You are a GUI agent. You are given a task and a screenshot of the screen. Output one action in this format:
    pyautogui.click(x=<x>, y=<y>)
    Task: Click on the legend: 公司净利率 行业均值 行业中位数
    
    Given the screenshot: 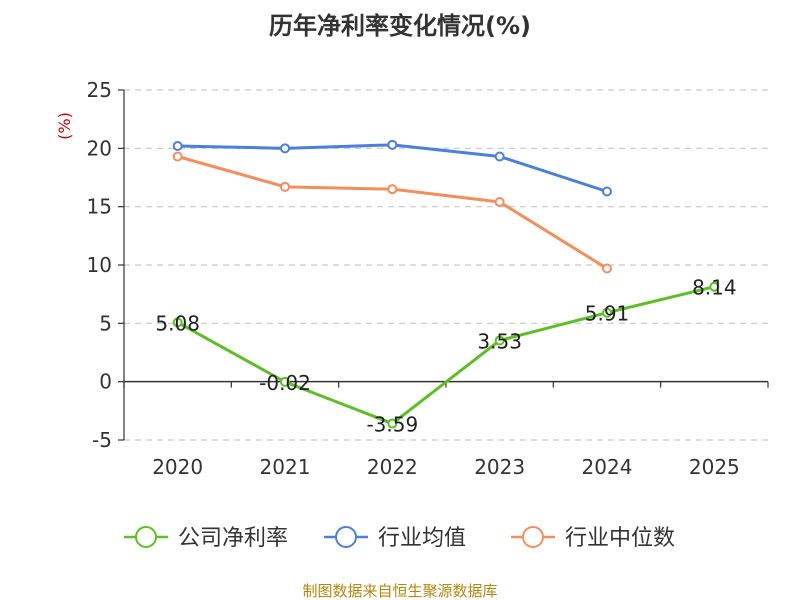 What is the action you would take?
    pyautogui.click(x=399, y=538)
    